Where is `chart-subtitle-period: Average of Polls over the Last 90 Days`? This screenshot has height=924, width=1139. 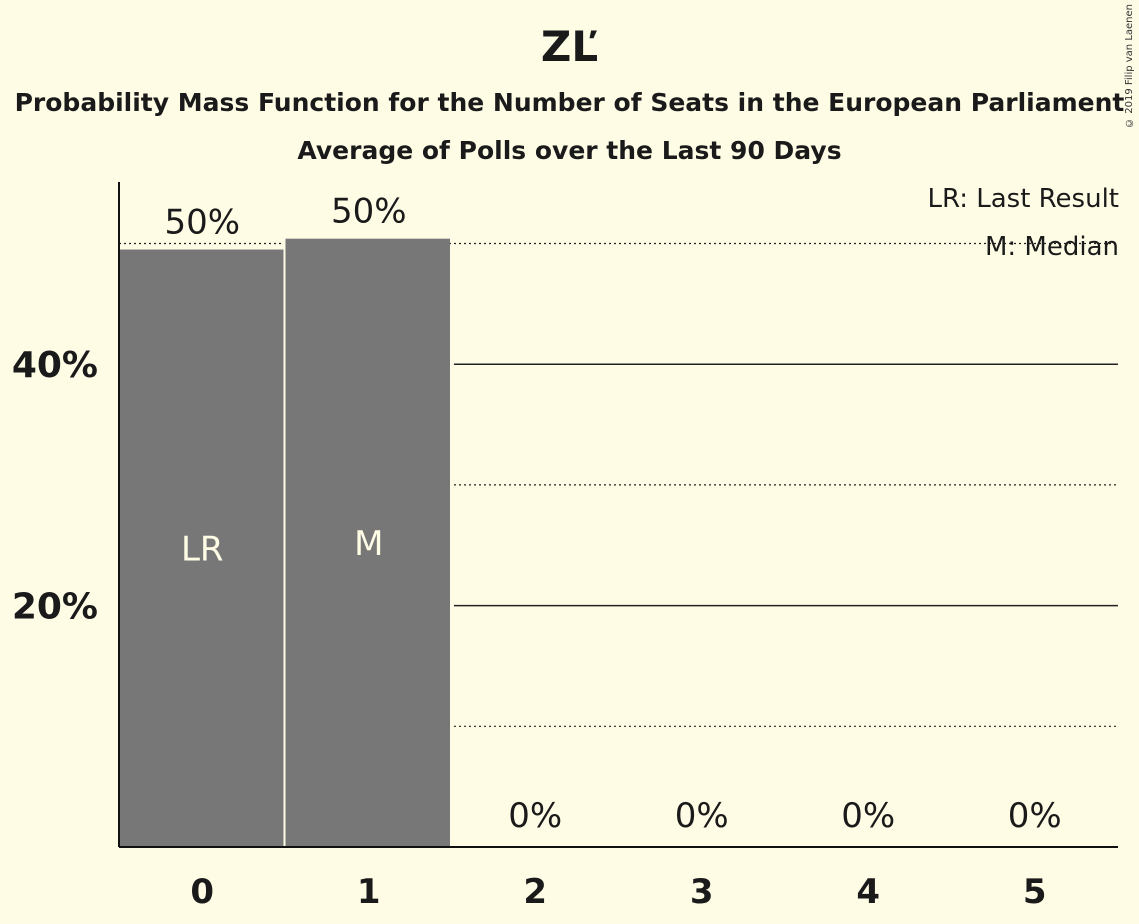 chart-subtitle-period: Average of Polls over the Last 90 Days is located at coordinates (569, 150).